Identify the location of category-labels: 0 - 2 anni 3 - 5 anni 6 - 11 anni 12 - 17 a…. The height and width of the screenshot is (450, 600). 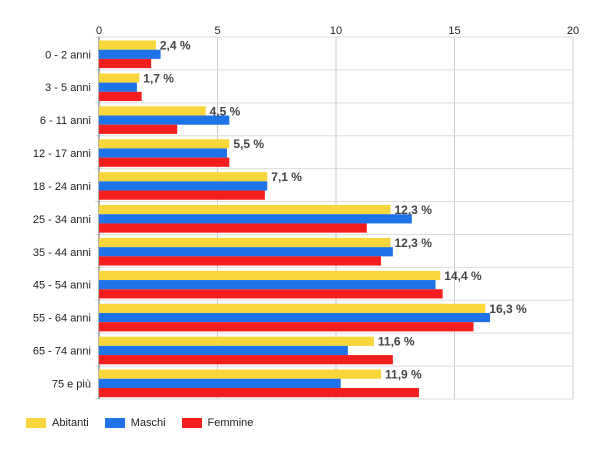
(62, 219).